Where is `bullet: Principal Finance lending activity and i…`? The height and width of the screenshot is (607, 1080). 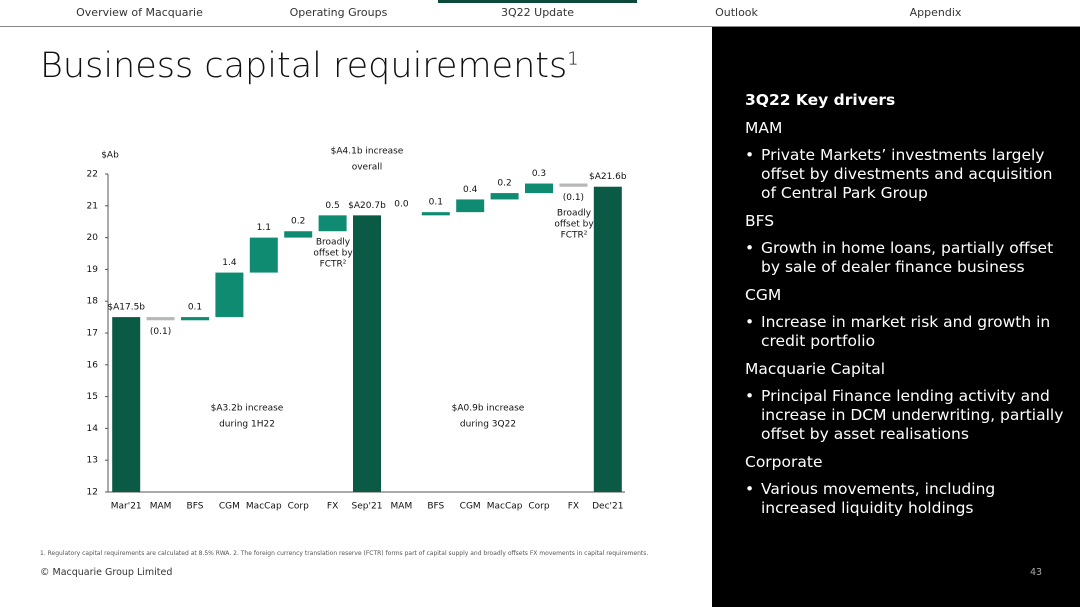 bullet: Principal Finance lending activity and i… is located at coordinates (913, 415).